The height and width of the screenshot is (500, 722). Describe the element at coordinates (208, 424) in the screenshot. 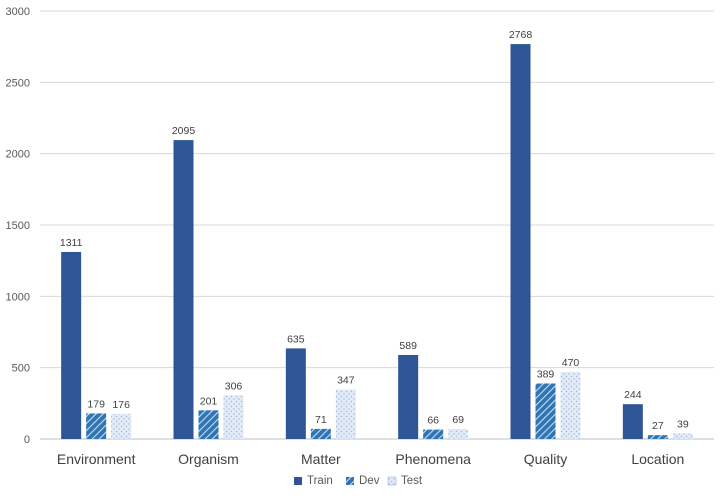

I see `bar-dev-organism` at that location.